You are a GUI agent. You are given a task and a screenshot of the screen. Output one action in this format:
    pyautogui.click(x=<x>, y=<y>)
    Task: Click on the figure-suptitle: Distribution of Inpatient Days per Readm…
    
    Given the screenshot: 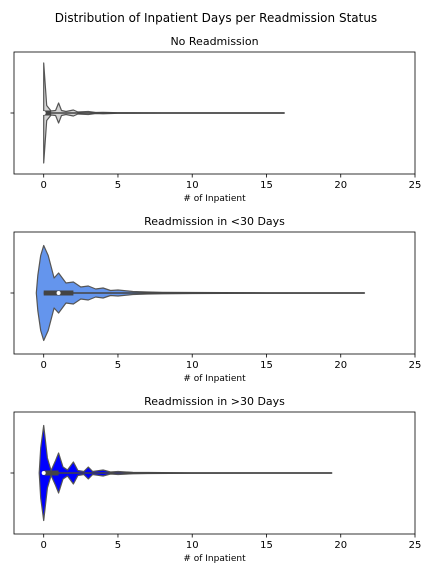 What is the action you would take?
    pyautogui.click(x=216, y=18)
    